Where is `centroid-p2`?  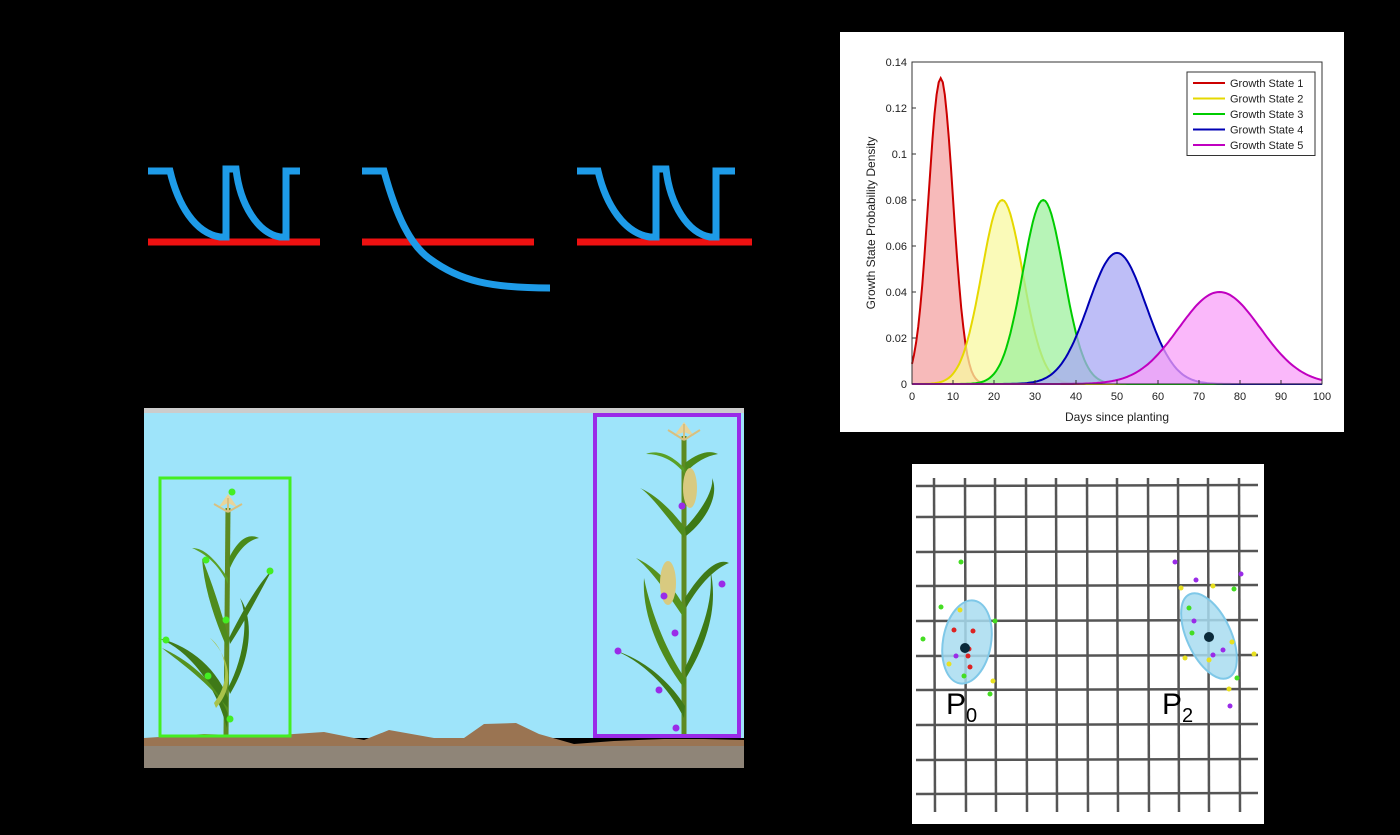 centroid-p2 is located at coordinates (1209, 637).